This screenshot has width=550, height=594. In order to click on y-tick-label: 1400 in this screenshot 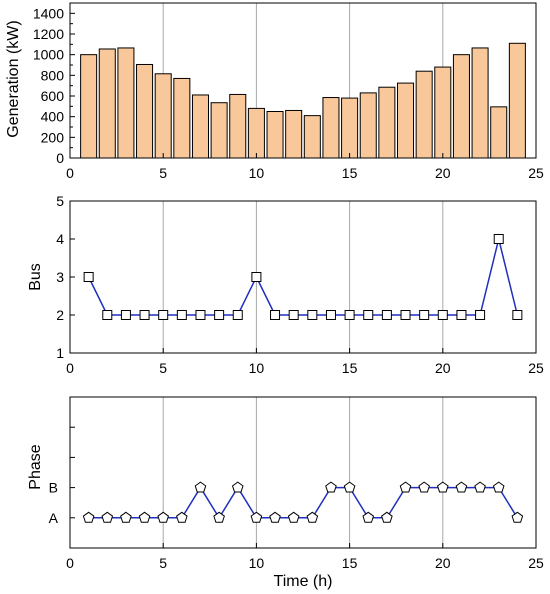, I will do `click(48, 13)`.